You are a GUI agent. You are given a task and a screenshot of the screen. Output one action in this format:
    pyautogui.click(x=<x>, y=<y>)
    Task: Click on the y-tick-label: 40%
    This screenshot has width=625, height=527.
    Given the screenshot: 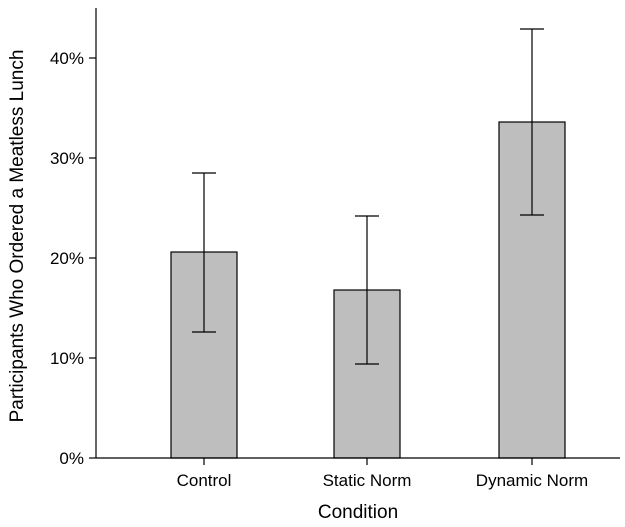 What is the action you would take?
    pyautogui.click(x=67, y=58)
    